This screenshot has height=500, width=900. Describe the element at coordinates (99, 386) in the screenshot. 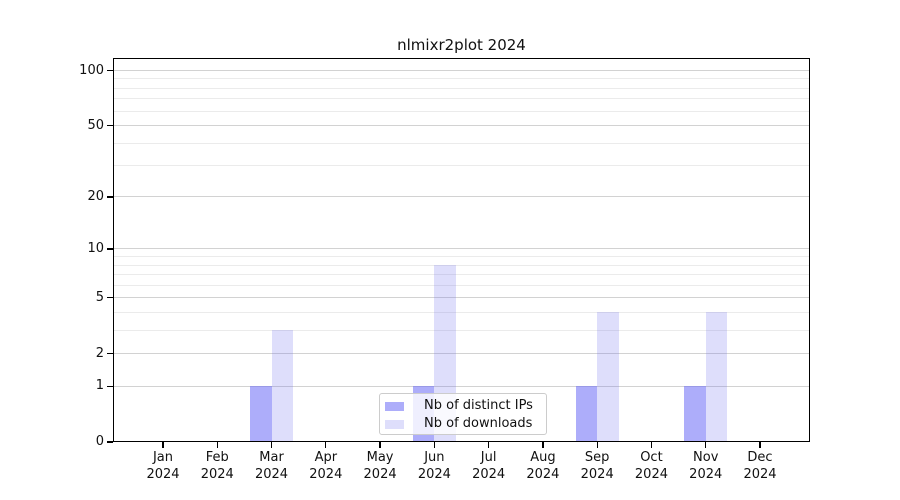

I see `y-tick-label: 1` at that location.